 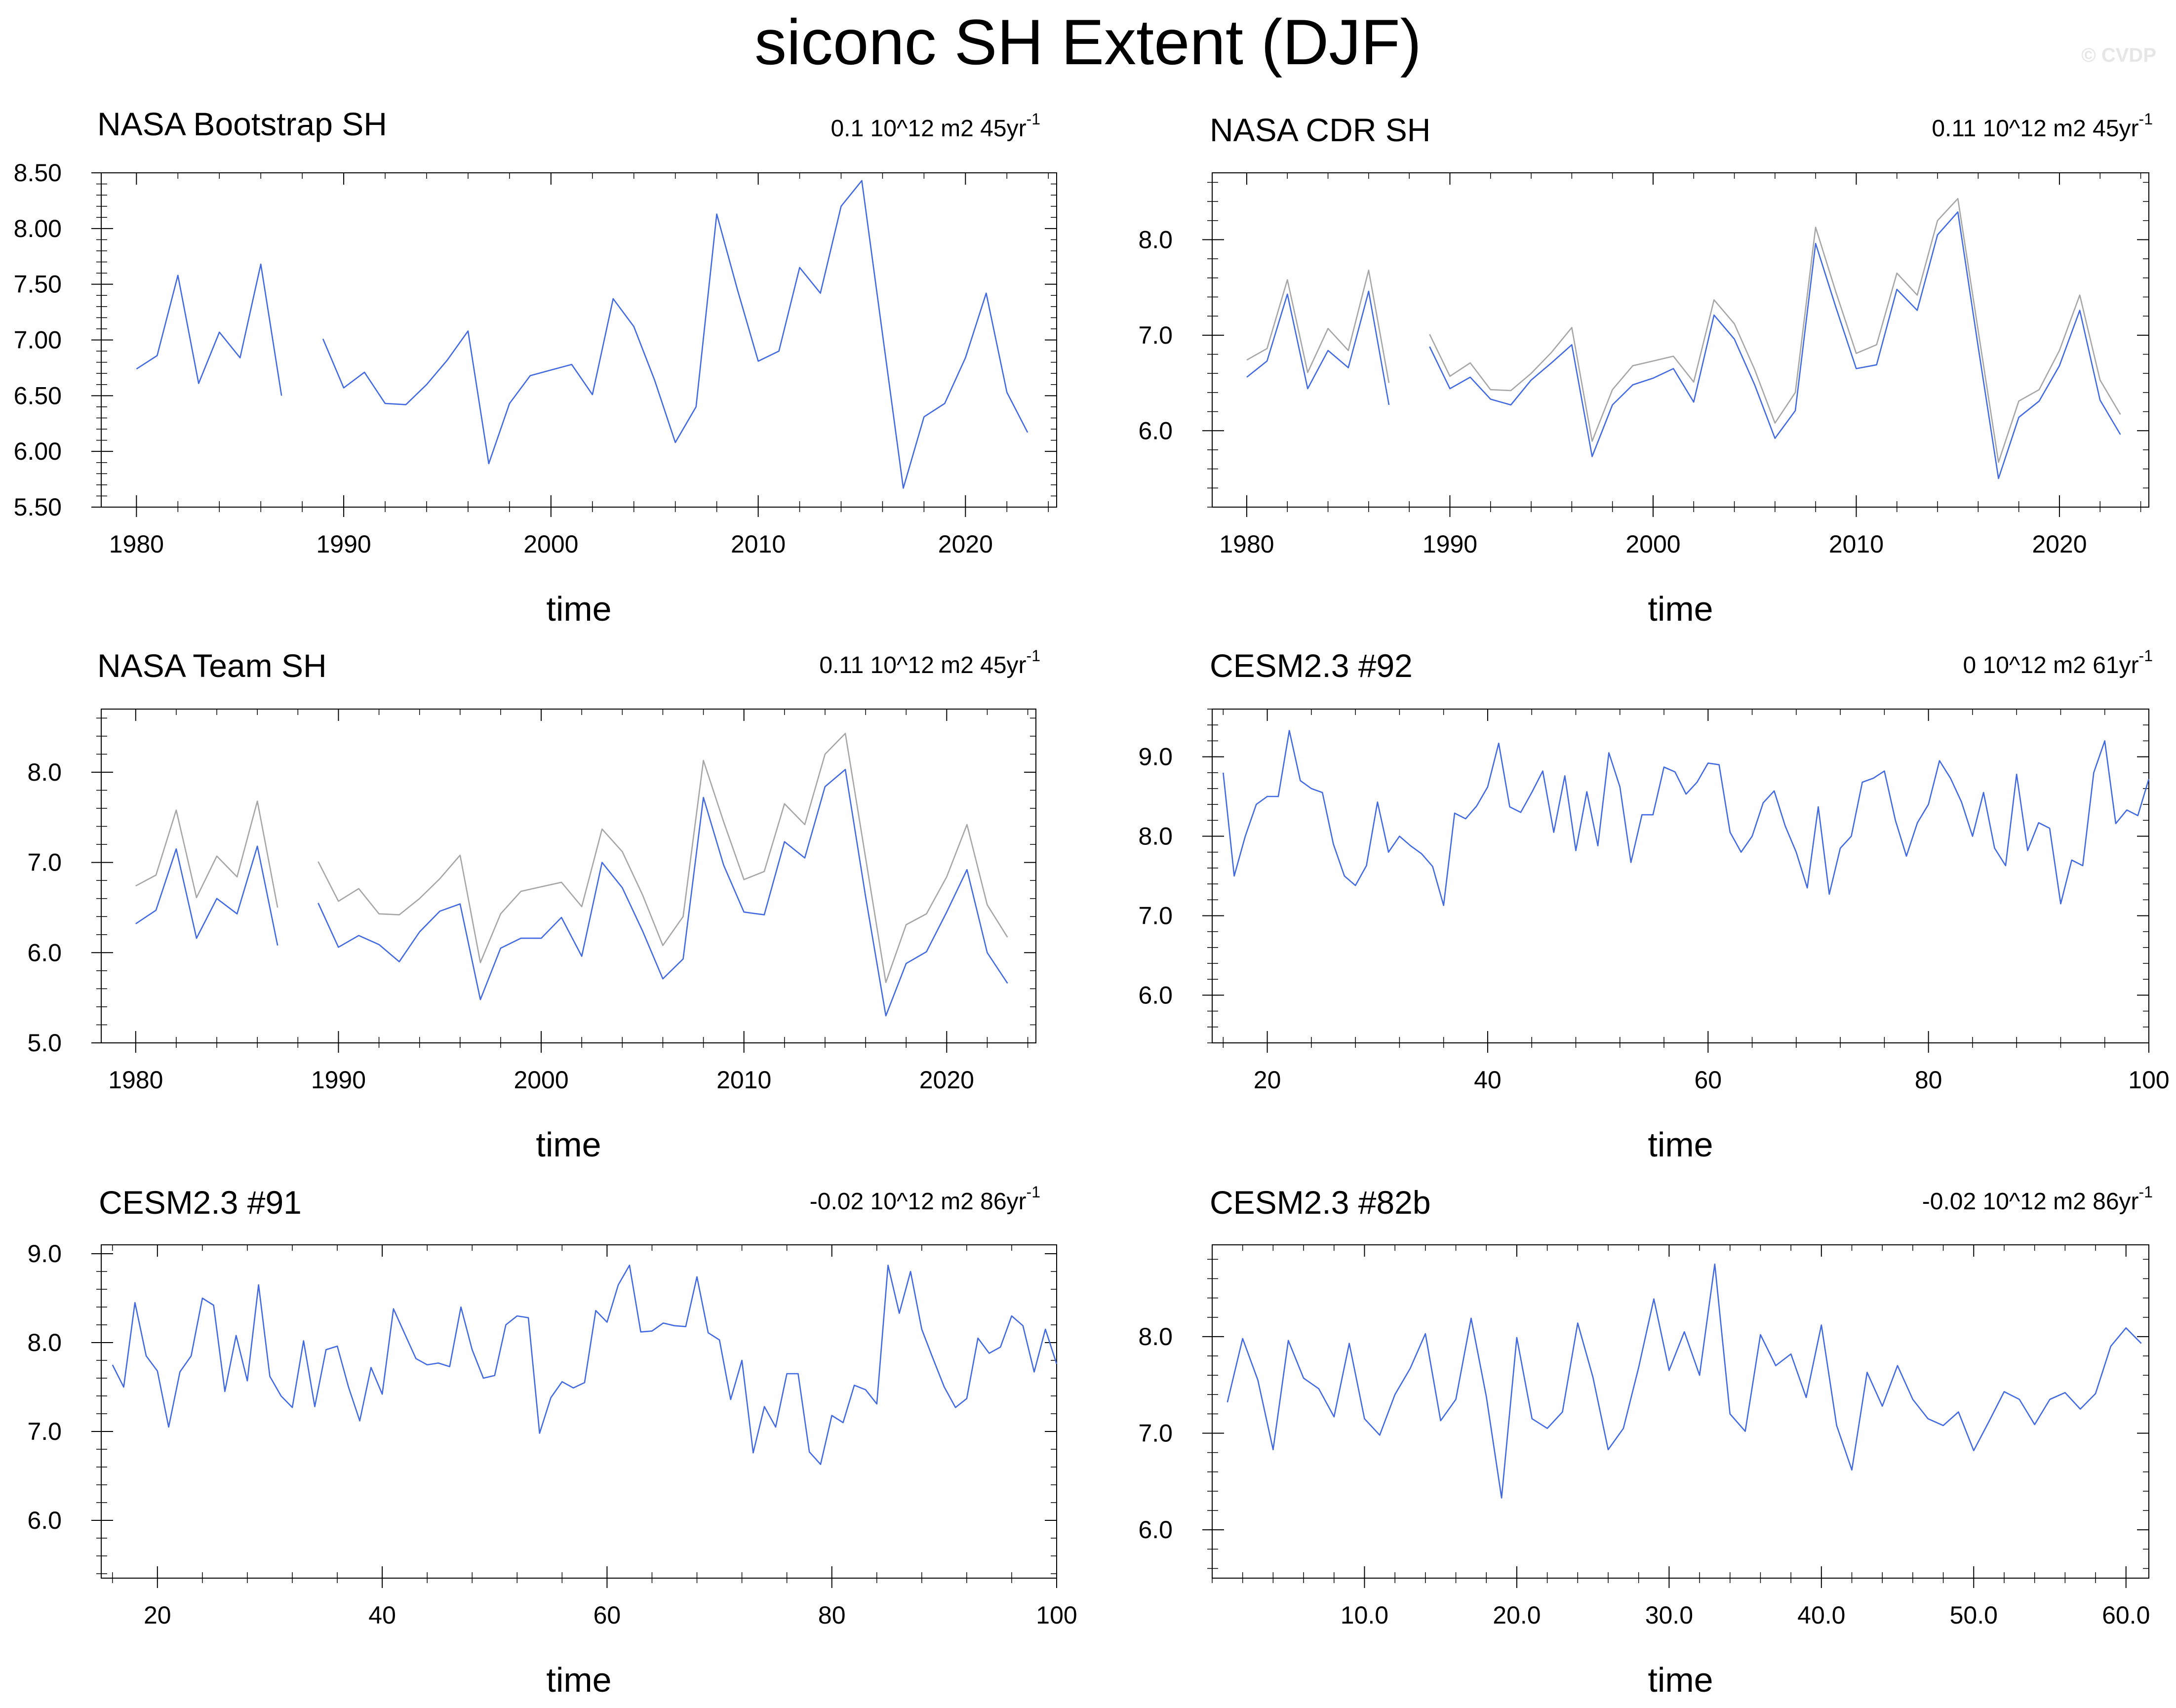 What do you see at coordinates (1320, 1203) in the screenshot?
I see `panel-title: CESM2.3 #82b` at bounding box center [1320, 1203].